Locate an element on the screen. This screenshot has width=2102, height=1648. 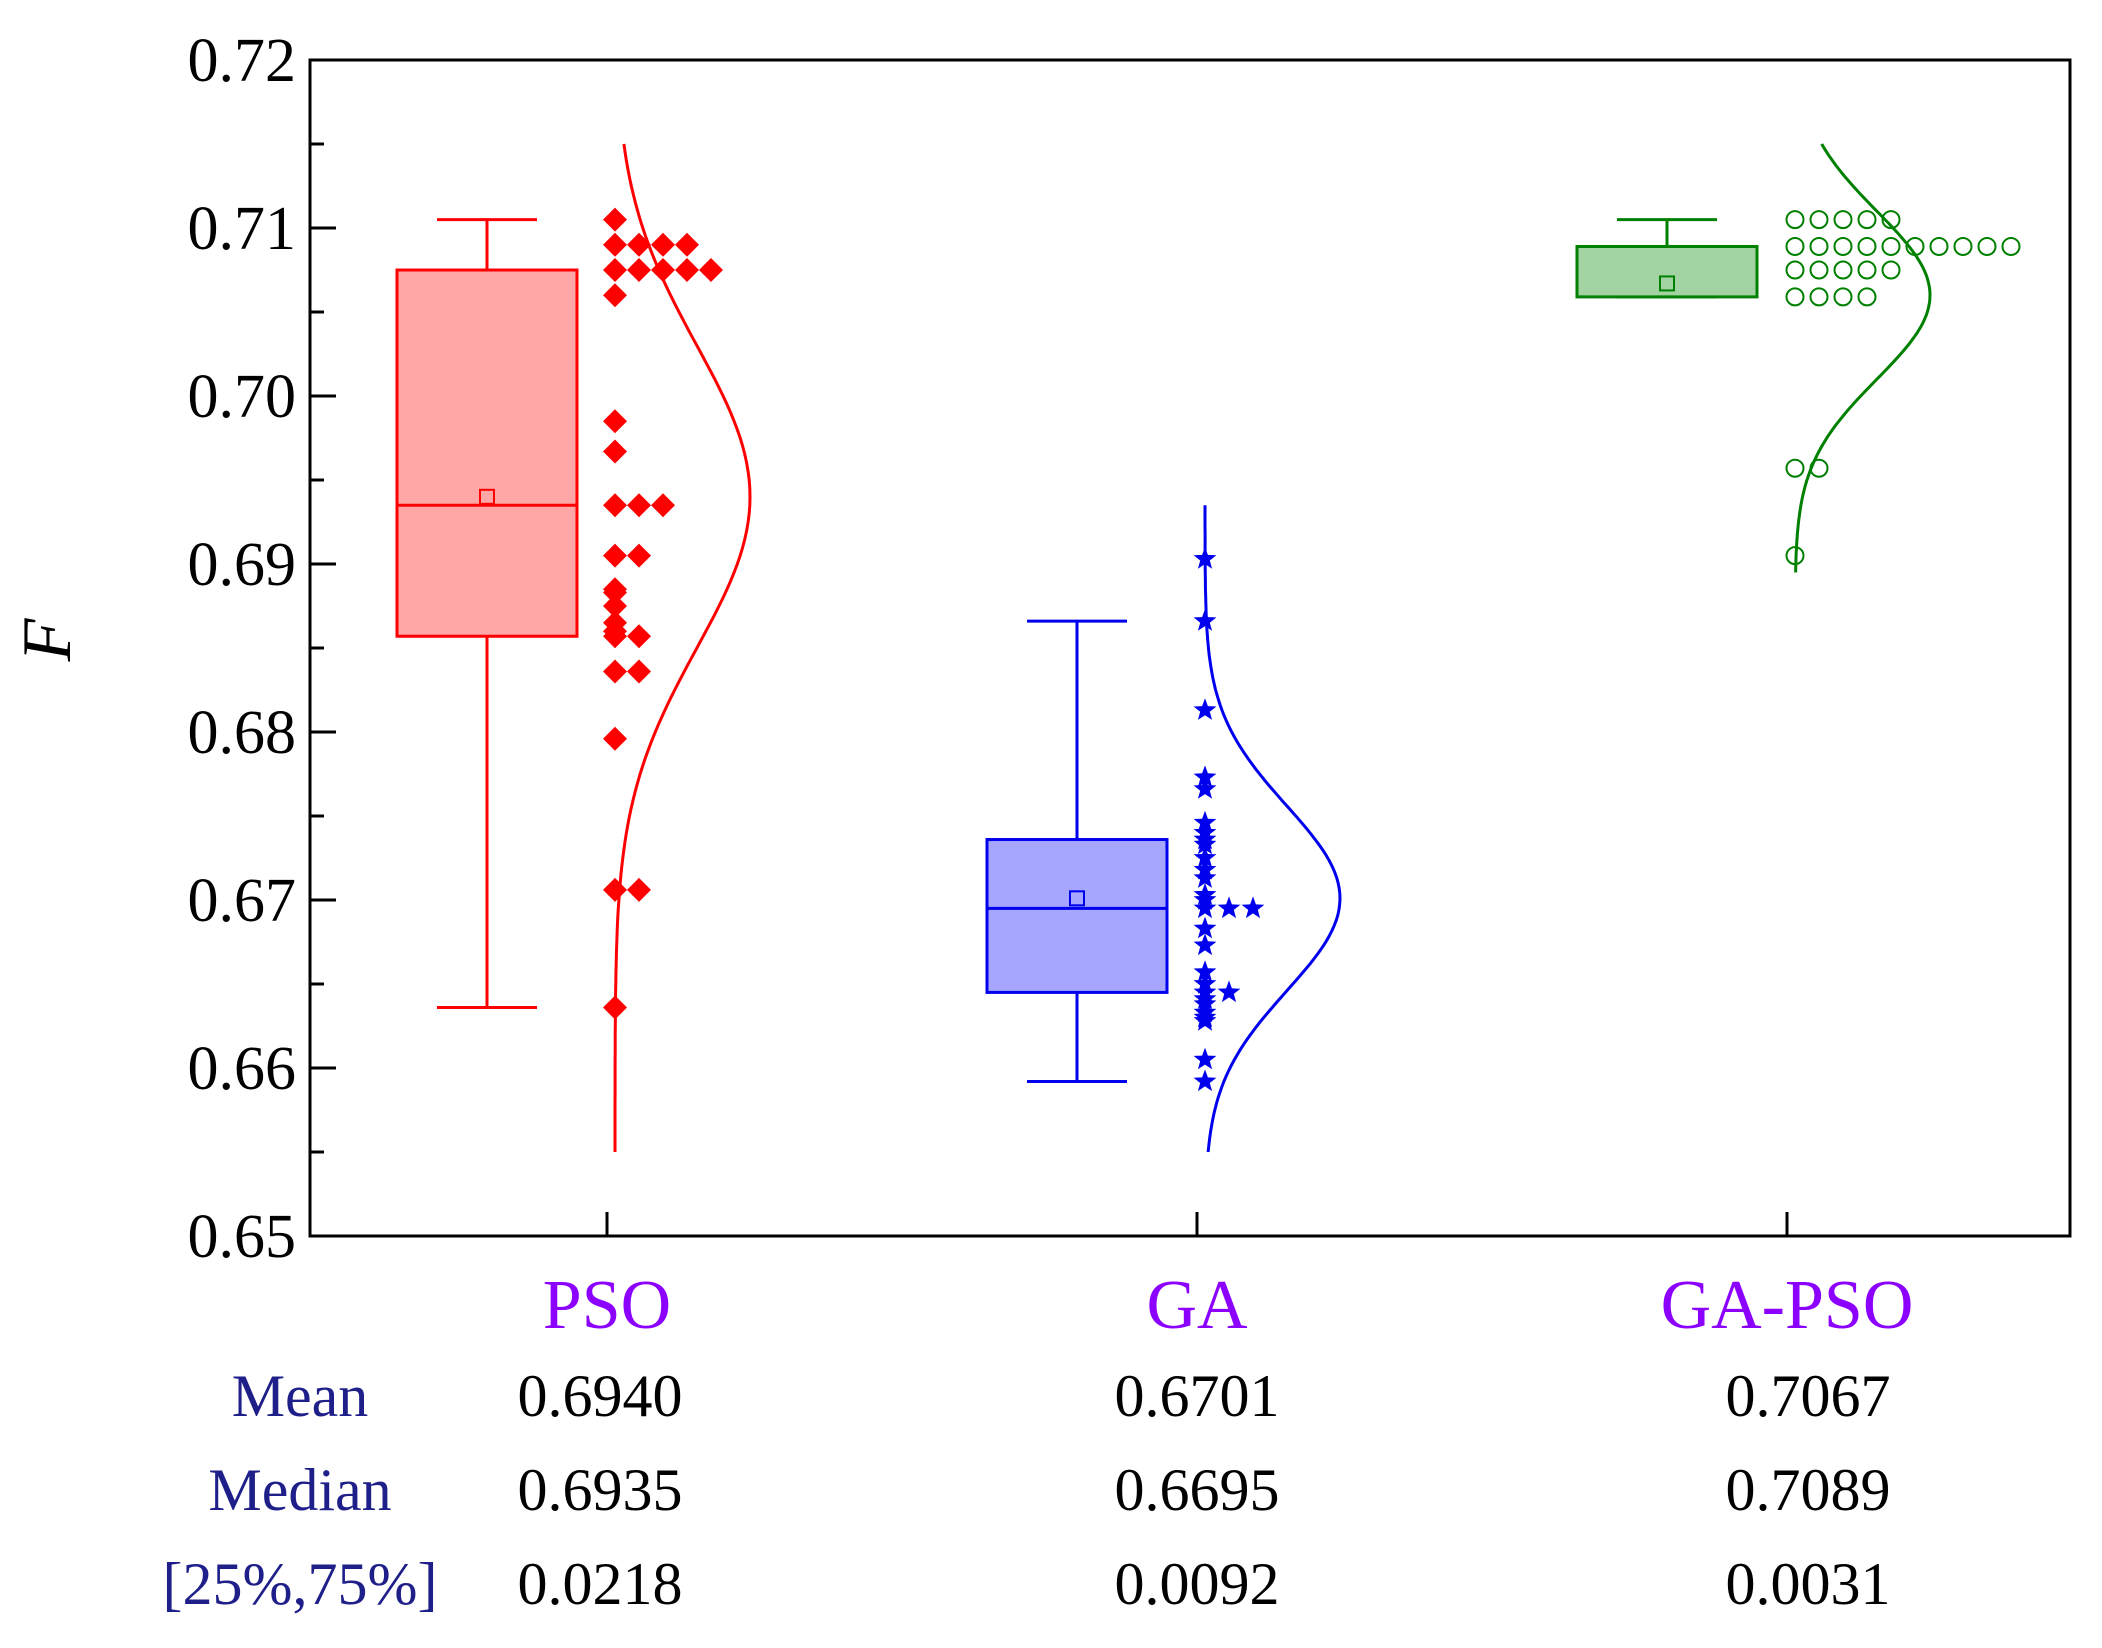
stat-value: 0.6940 is located at coordinates (600, 1396).